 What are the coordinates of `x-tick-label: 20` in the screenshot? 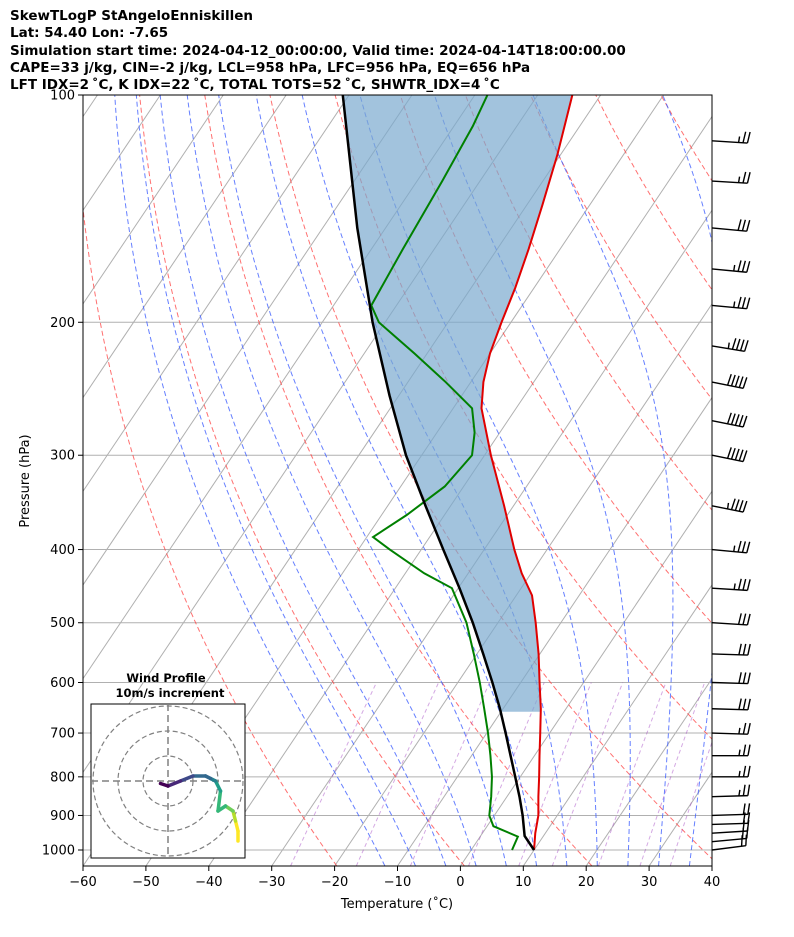 It's located at (586, 882).